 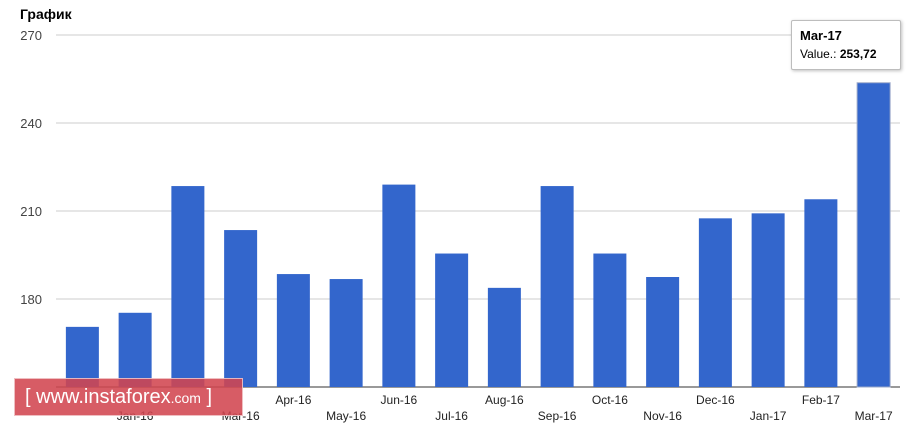 I want to click on watermark-text: www.instaforex, so click(x=103, y=397).